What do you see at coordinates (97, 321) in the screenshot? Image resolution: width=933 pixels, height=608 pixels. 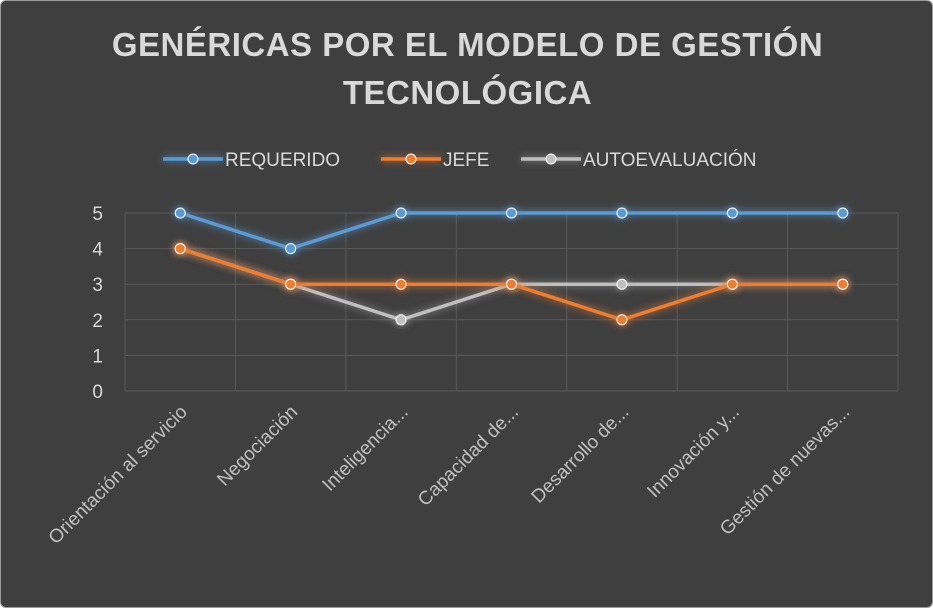 I see `y-tick-label: 2` at bounding box center [97, 321].